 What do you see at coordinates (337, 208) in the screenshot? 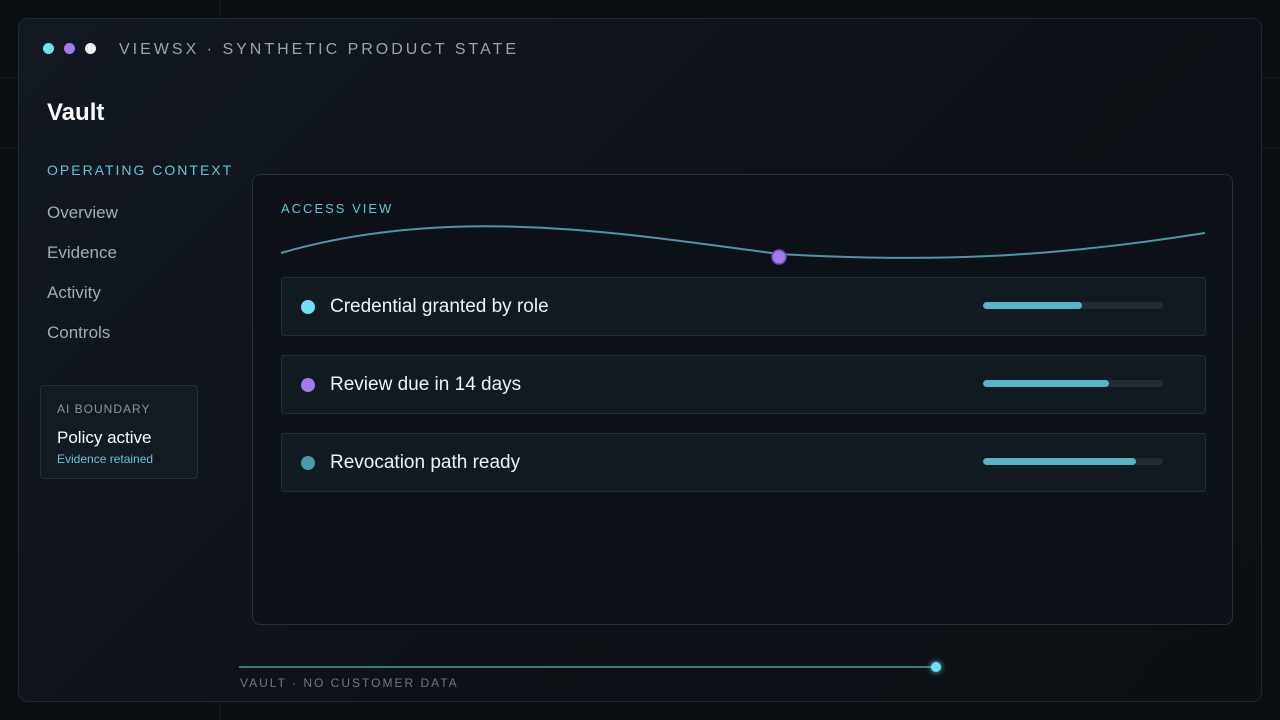
I see `panel-label: ACCESS VIEW` at bounding box center [337, 208].